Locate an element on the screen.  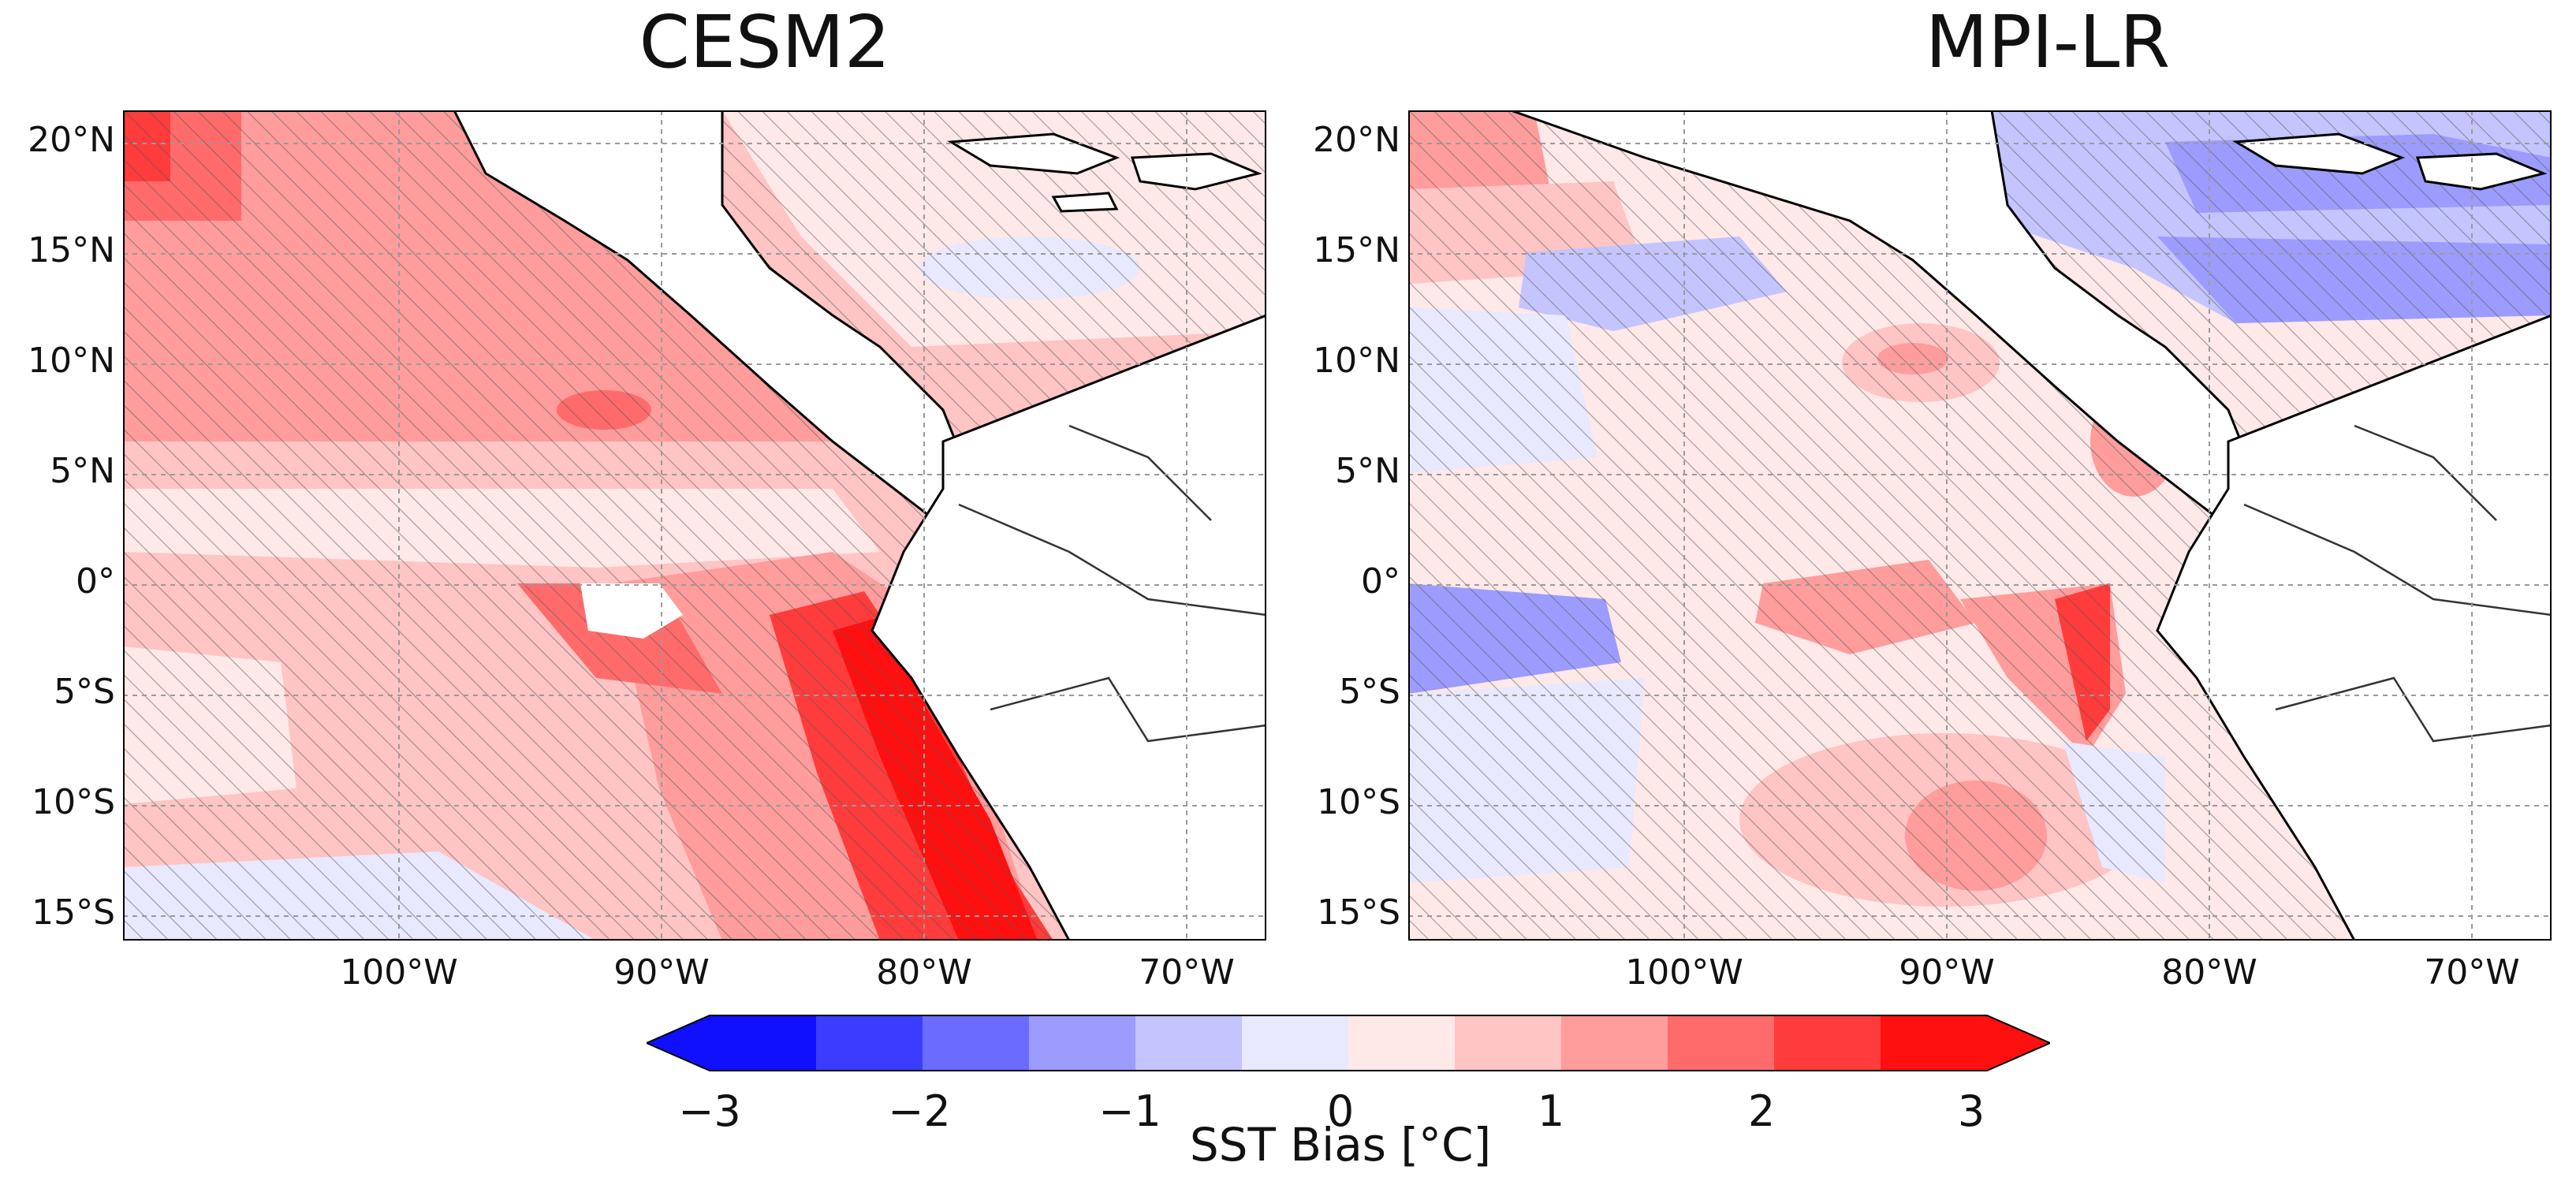
lat-label-left: 15°N is located at coordinates (71, 250).